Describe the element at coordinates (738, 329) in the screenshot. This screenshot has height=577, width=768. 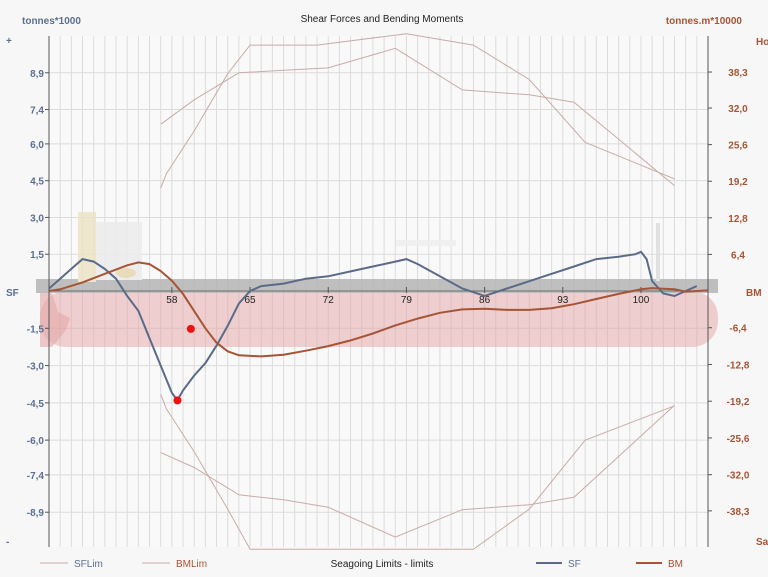
I see `right-tick-label: -6,4` at that location.